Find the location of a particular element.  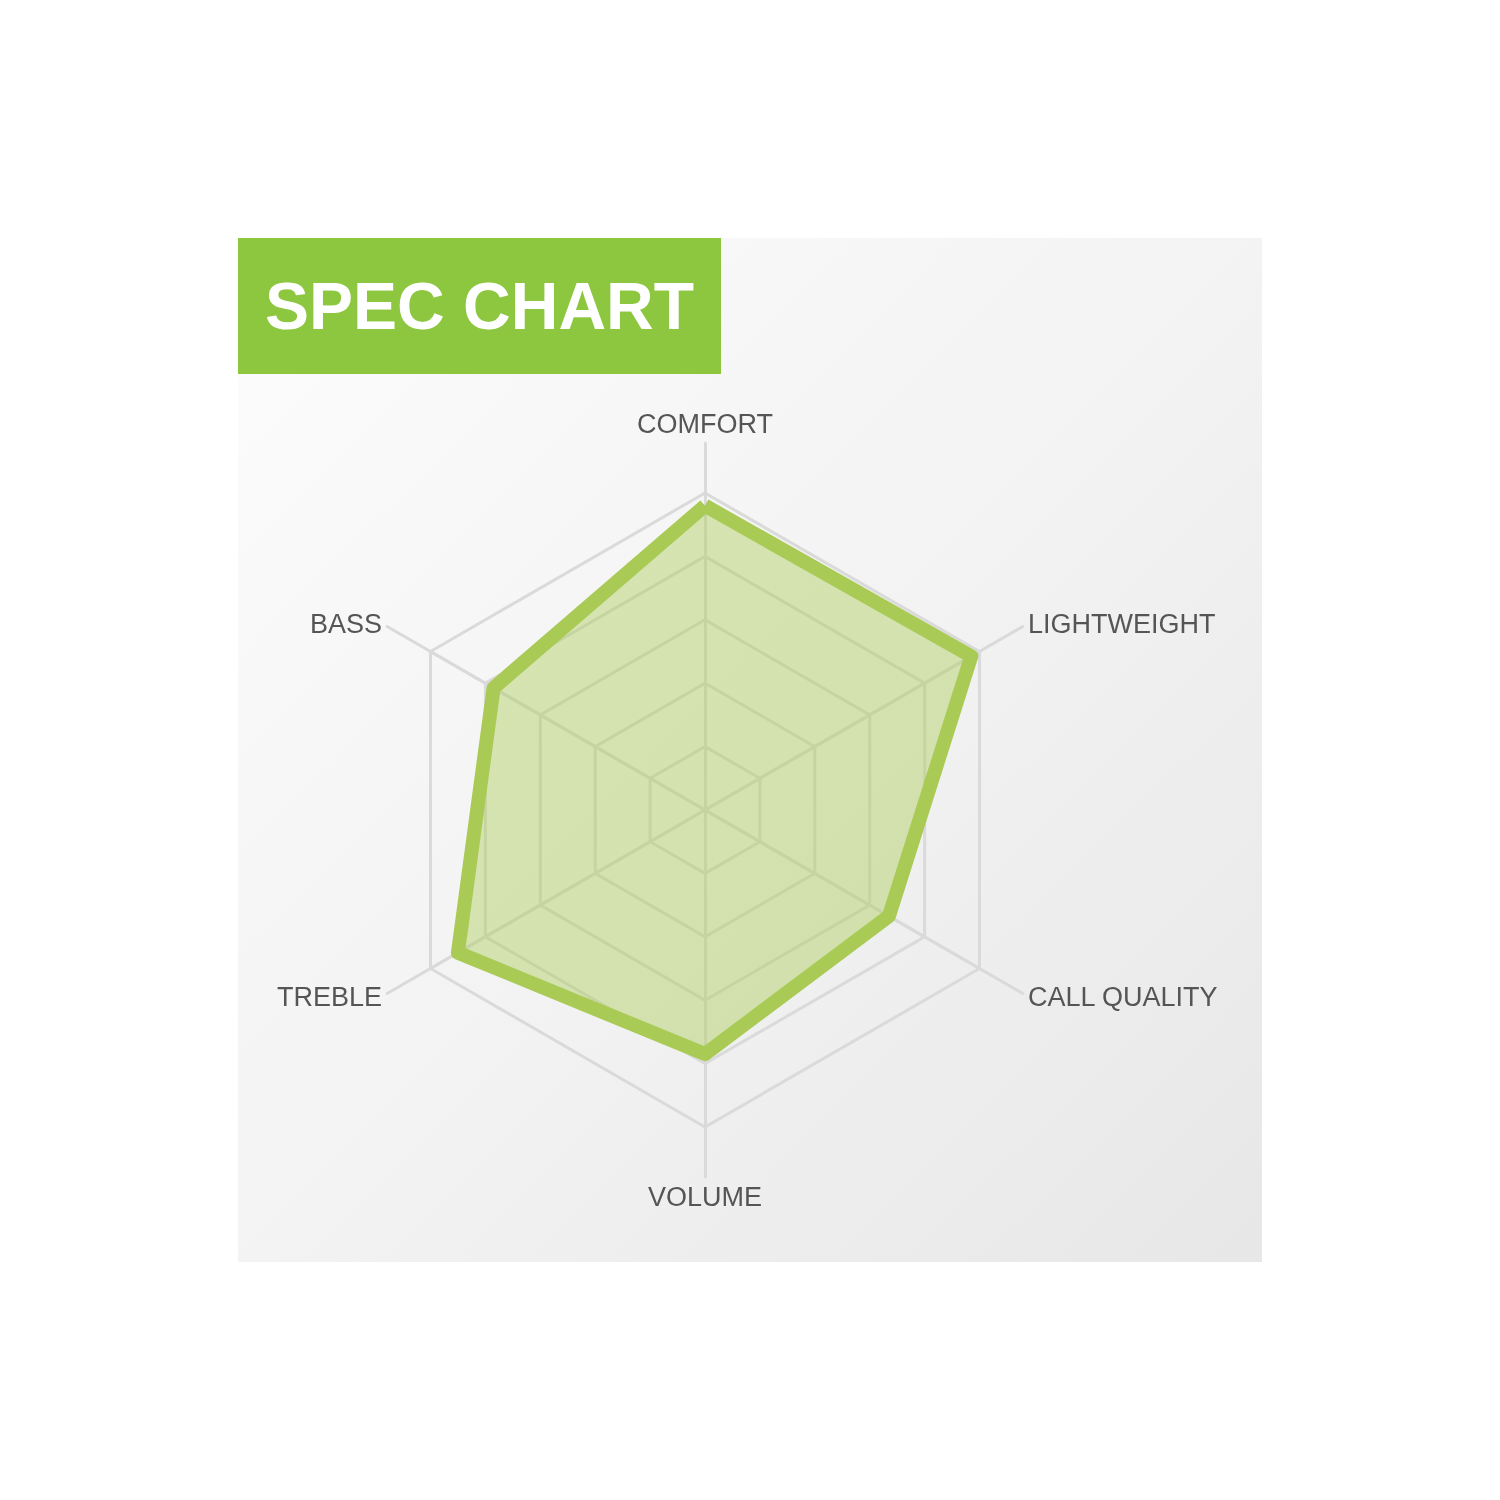

spoke-label: VOLUME is located at coordinates (705, 1196).